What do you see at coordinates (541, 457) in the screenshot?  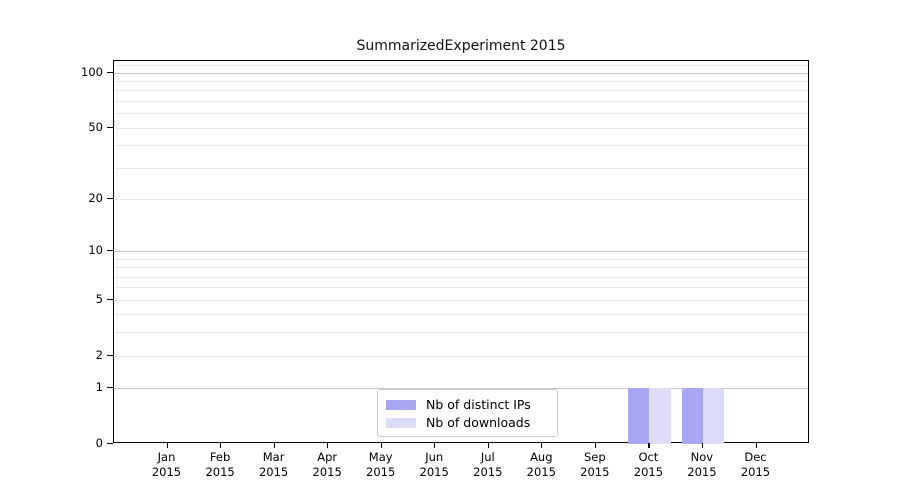 I see `x-tick-month: Aug` at bounding box center [541, 457].